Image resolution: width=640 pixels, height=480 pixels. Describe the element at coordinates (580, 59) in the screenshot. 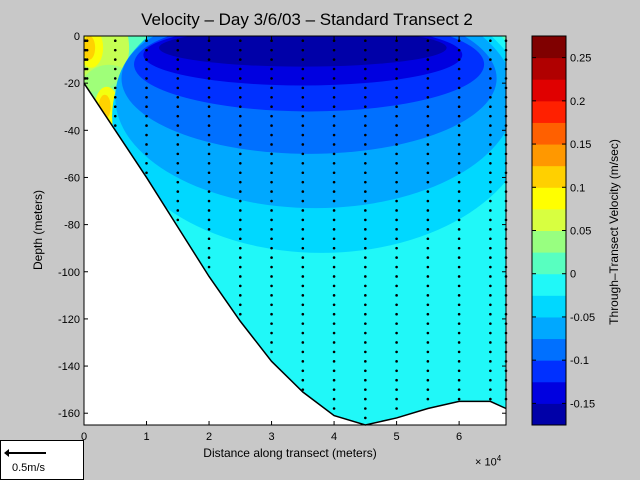

I see `colorbar-tick-label: 0.25` at that location.